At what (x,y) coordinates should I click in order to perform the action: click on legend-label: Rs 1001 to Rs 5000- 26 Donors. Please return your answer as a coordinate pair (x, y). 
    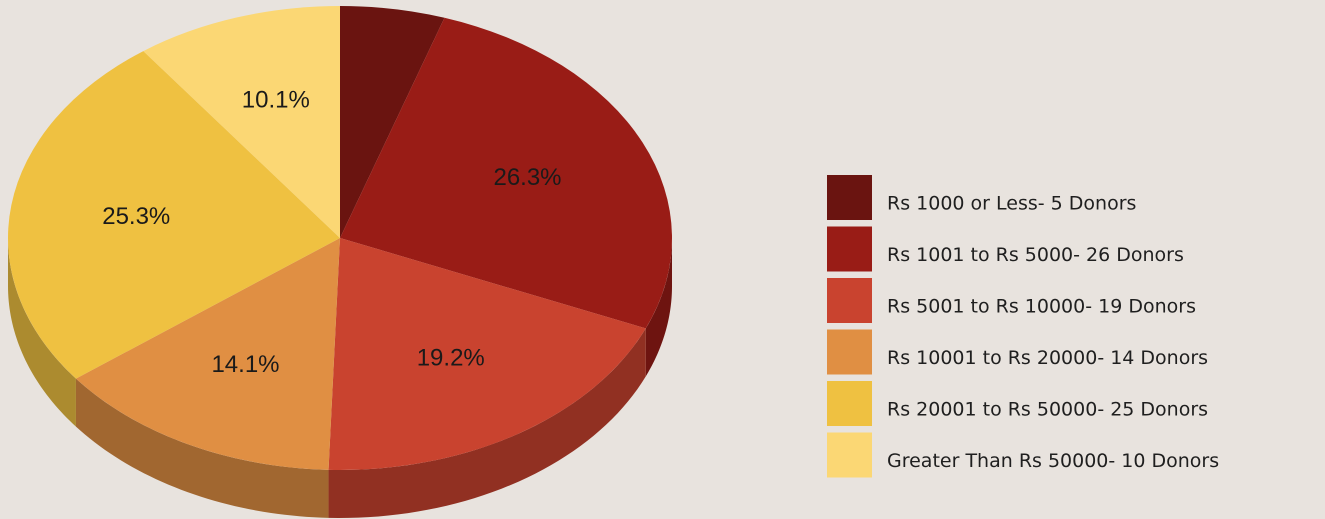
    Looking at the image, I should click on (1035, 255).